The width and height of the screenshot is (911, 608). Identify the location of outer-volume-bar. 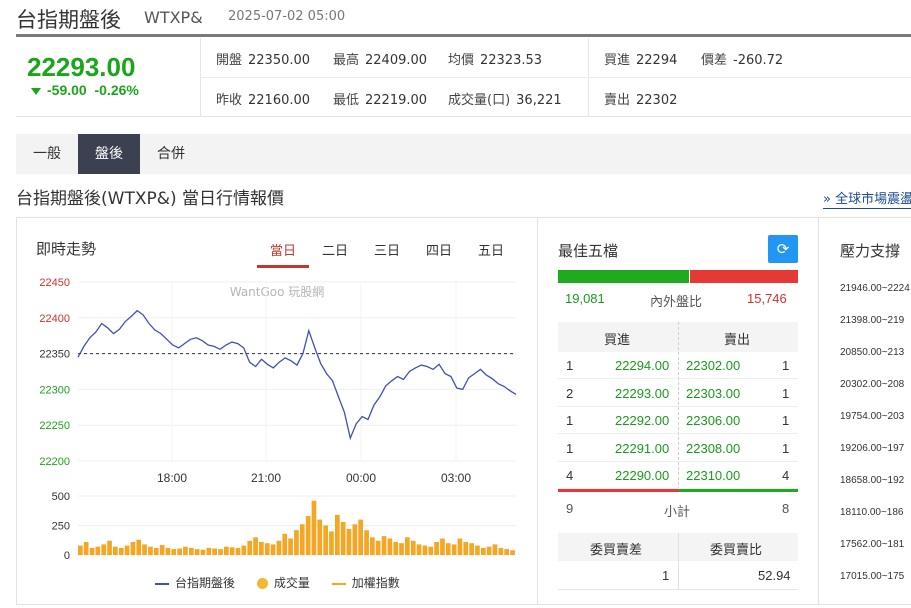
(744, 276).